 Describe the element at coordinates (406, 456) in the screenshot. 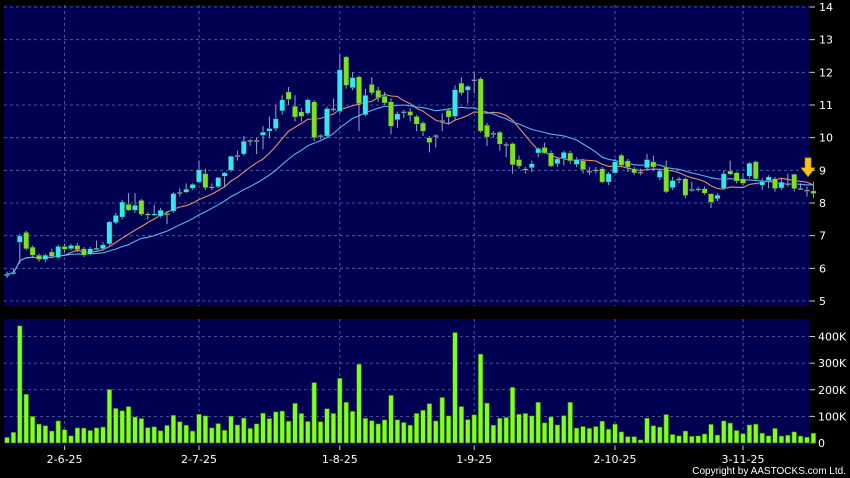

I see `date-axis: 2-6-25 2-7-25 1-8-25 1-9-25 2-10-25 3-11-25` at that location.